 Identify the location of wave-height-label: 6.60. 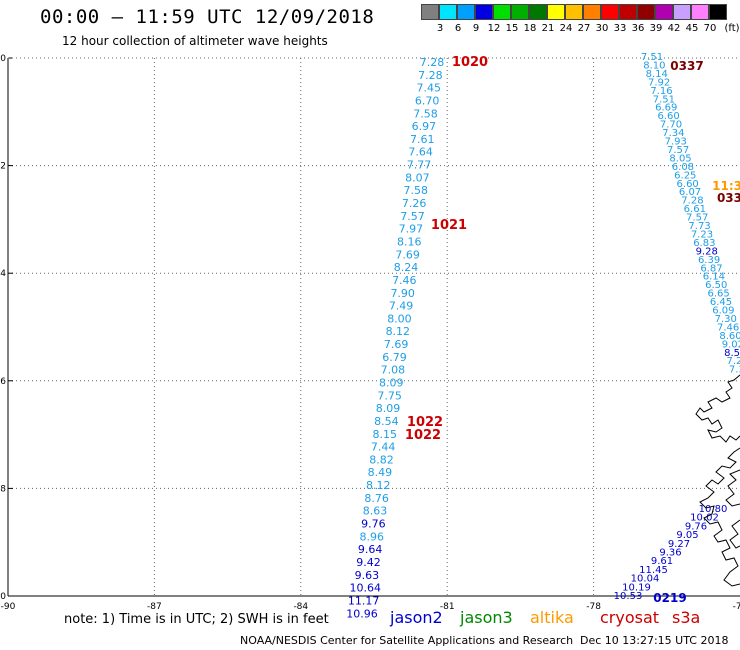
(688, 184).